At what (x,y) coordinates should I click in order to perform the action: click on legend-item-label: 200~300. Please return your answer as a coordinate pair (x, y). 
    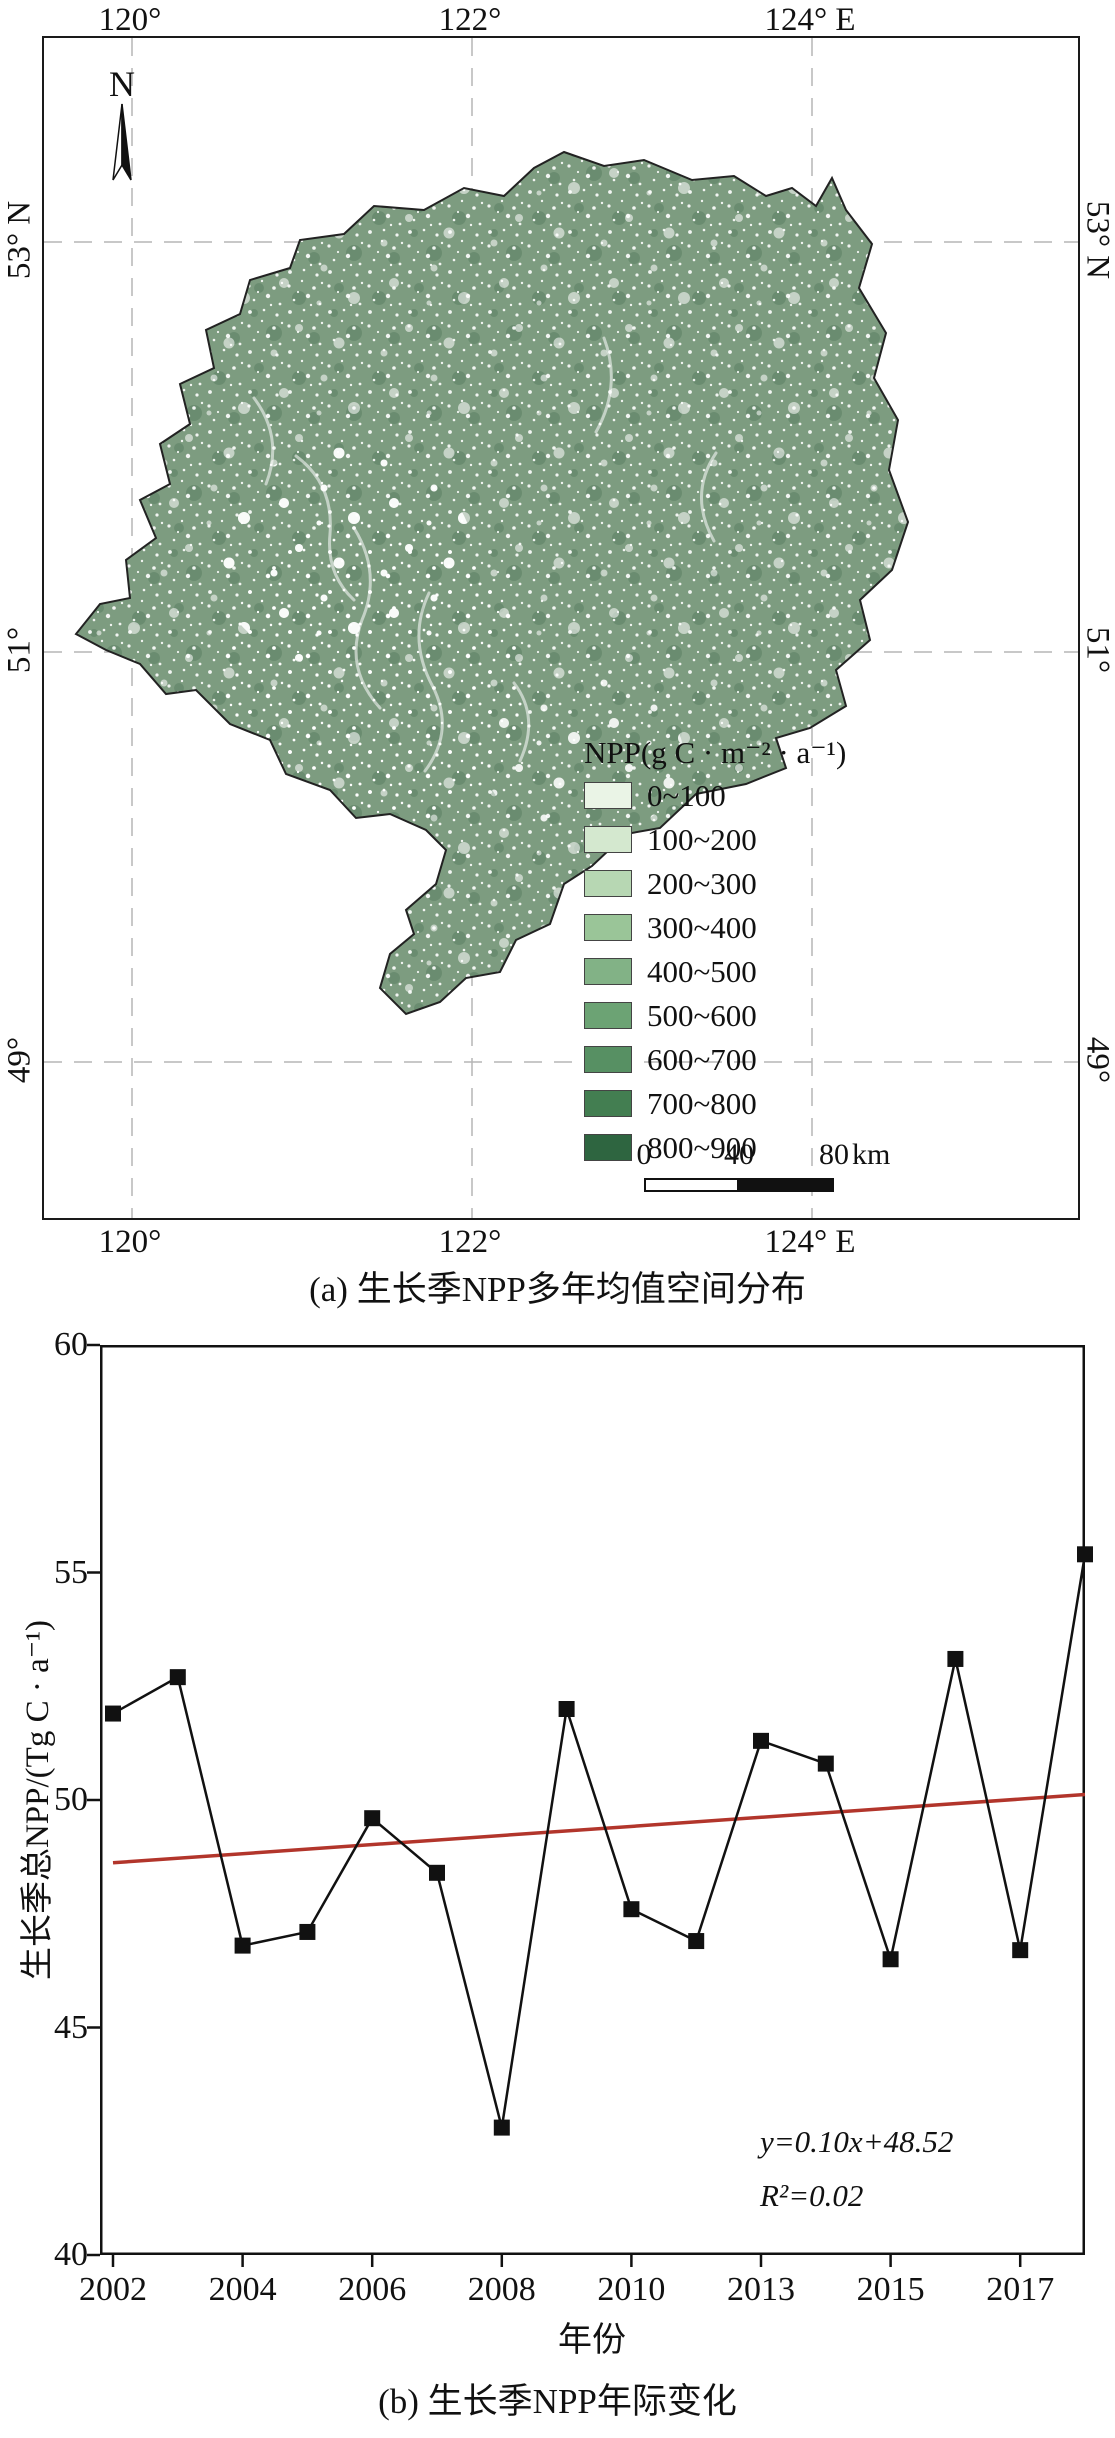
    Looking at the image, I should click on (702, 883).